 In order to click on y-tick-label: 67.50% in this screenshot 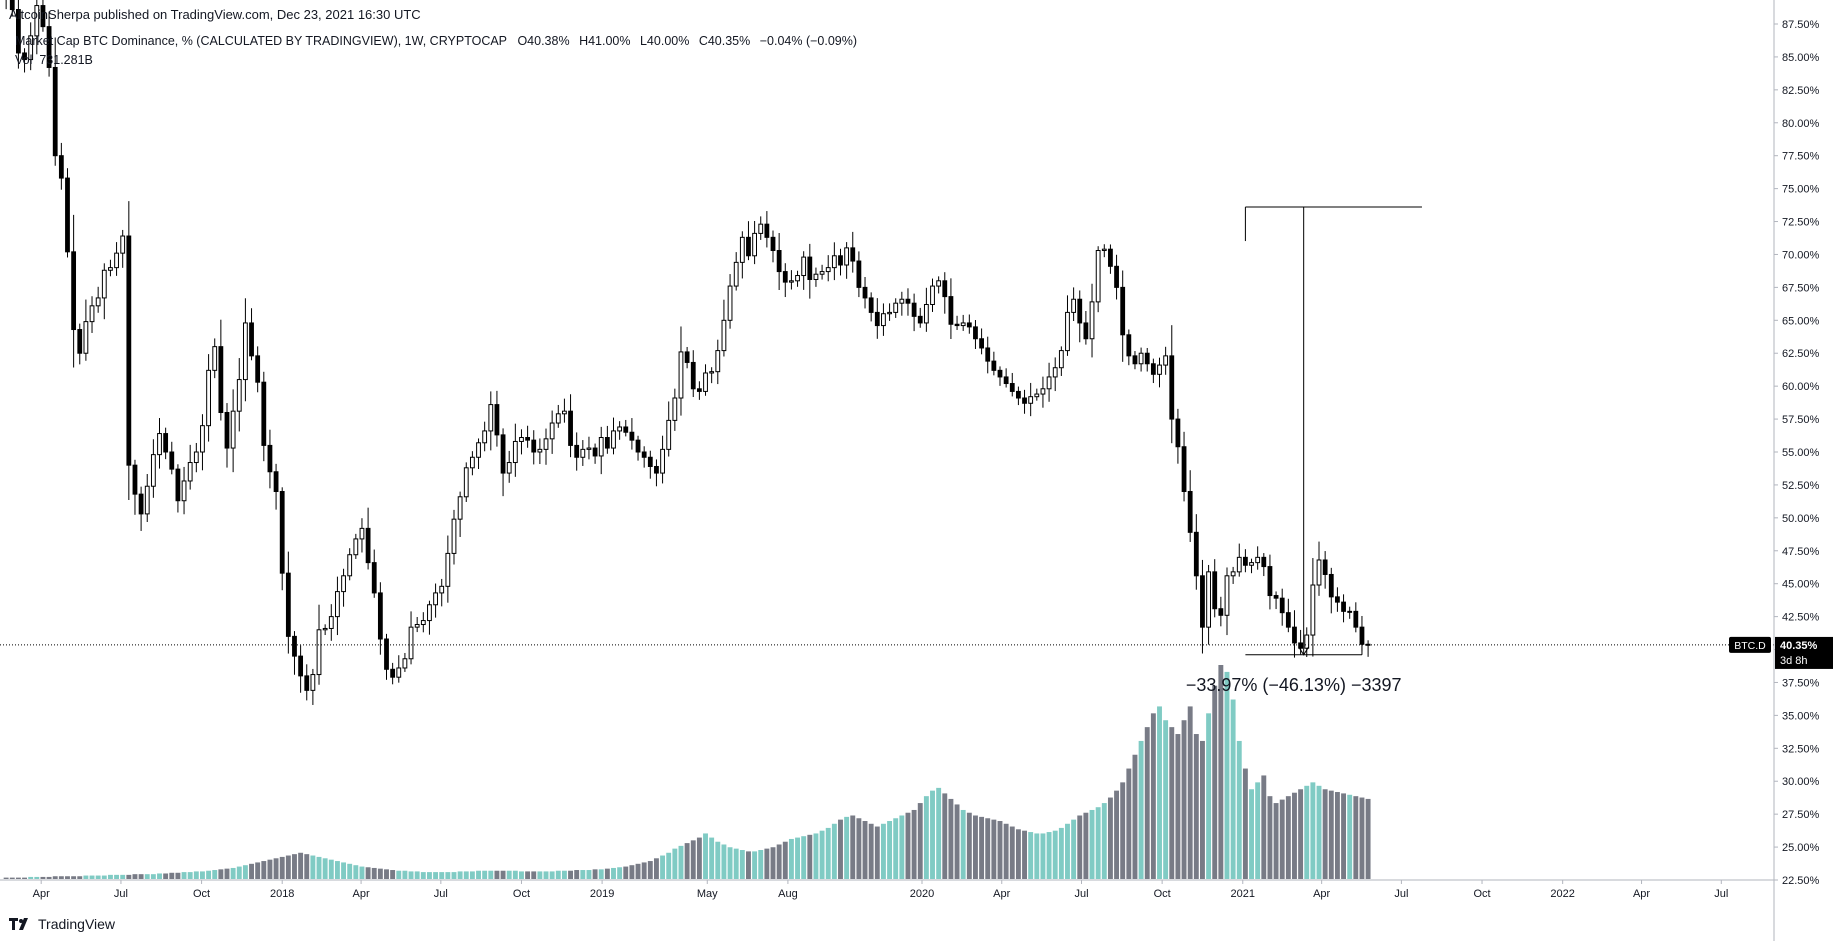, I will do `click(1801, 288)`.